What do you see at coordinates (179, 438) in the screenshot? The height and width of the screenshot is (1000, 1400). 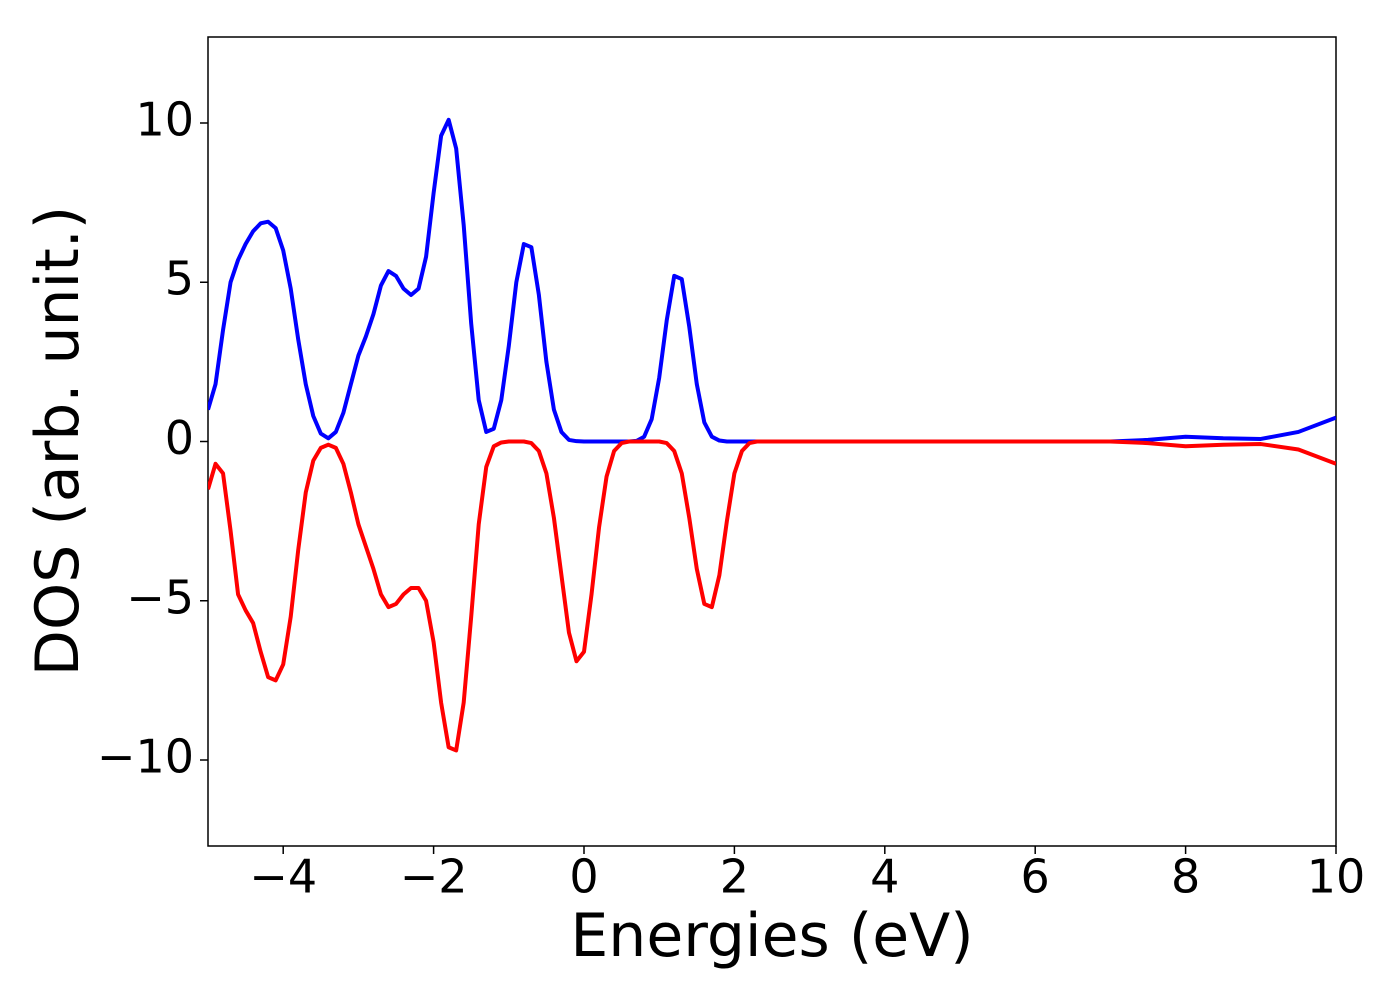 I see `y-tick-label: 0` at bounding box center [179, 438].